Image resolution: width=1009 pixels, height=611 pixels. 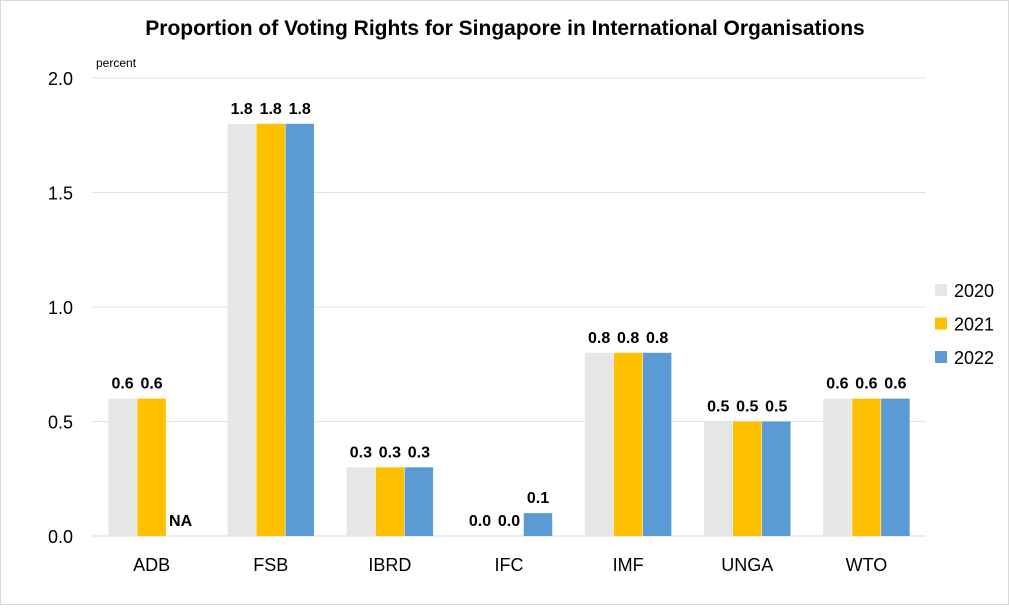 I want to click on bar-2020-UNGA, so click(x=718, y=478).